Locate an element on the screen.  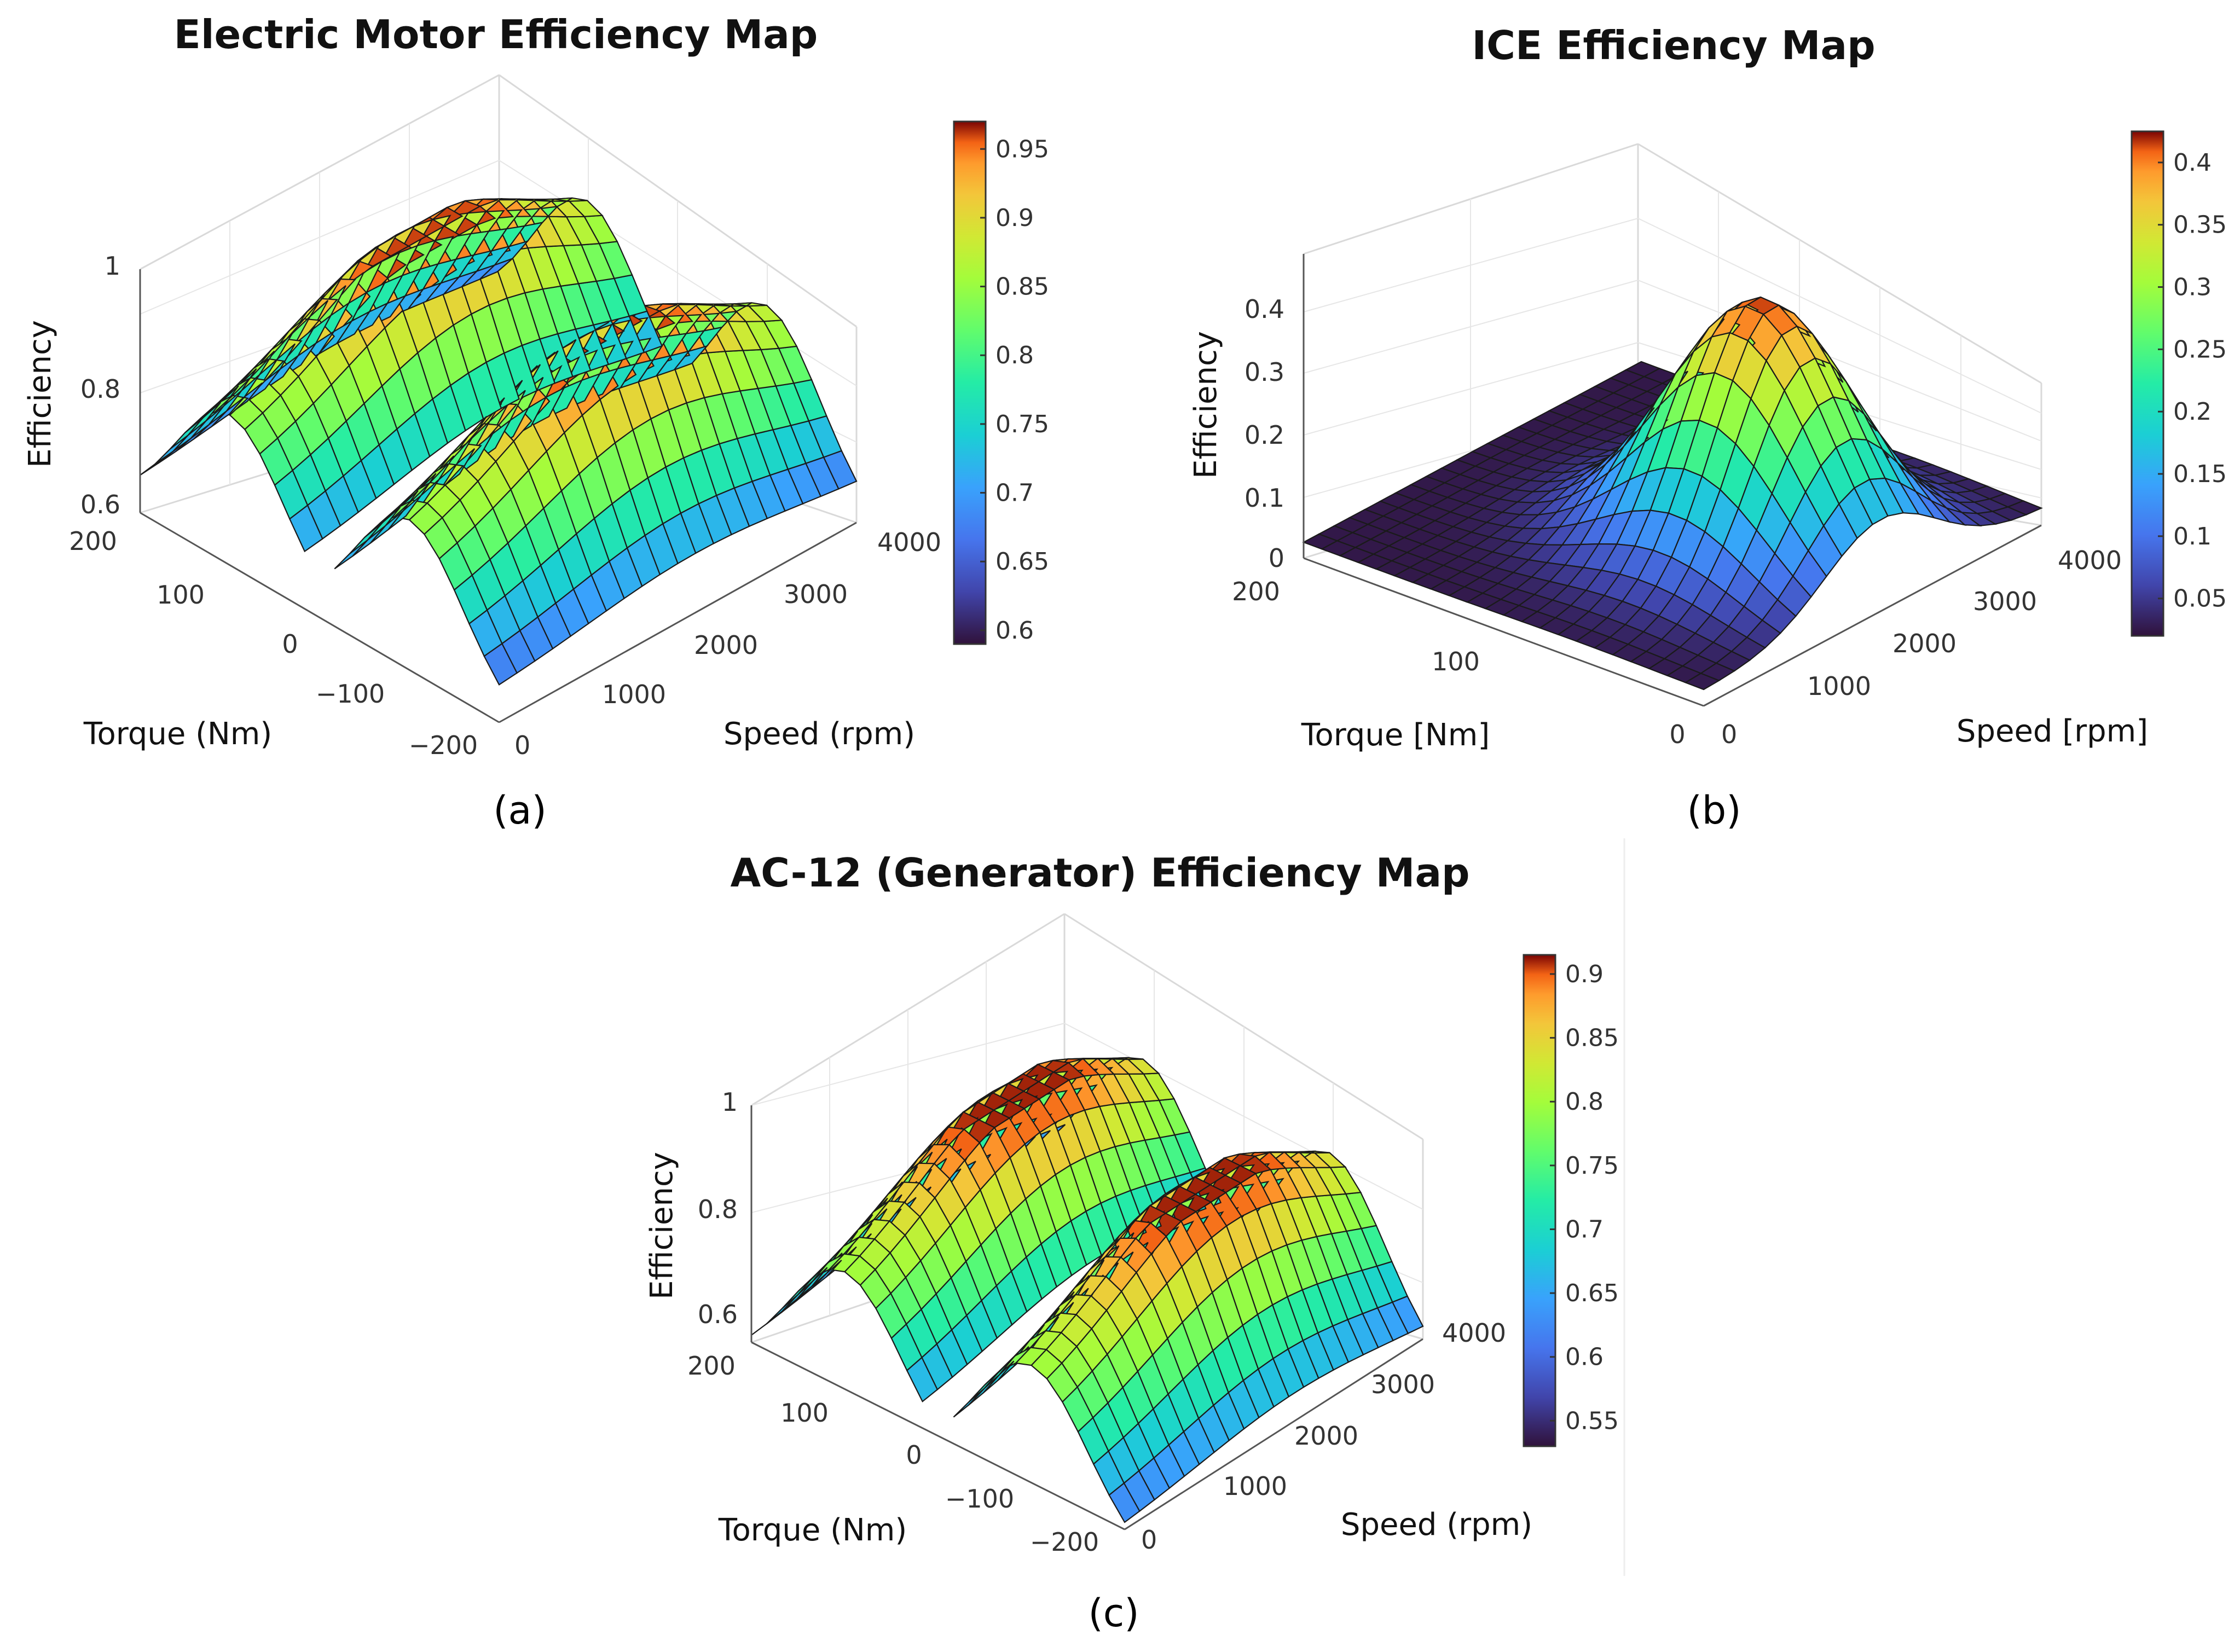
panel-b-x-tick: 0 is located at coordinates (1677, 734).